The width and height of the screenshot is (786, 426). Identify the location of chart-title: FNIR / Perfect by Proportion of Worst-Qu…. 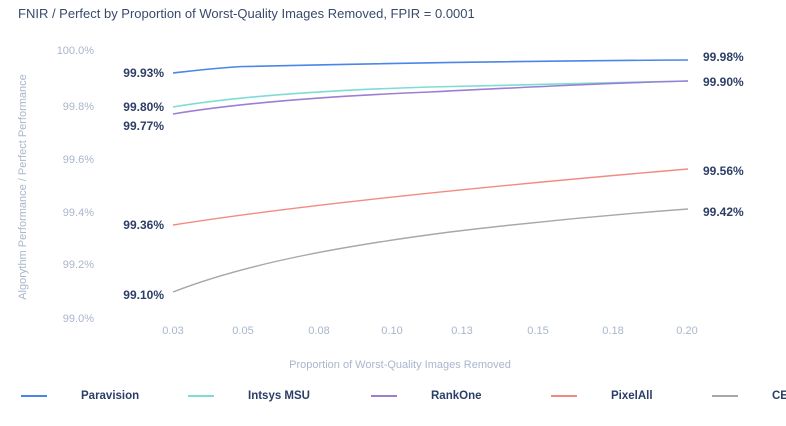
(246, 13).